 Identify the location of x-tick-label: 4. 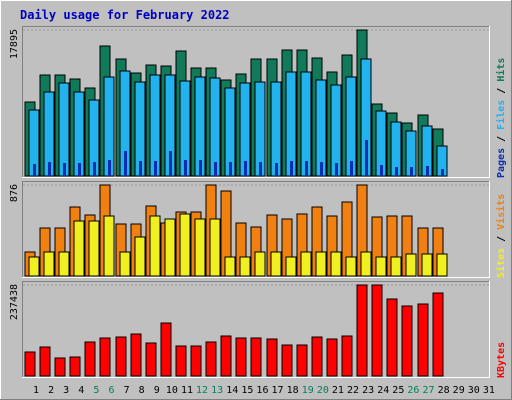
(81, 390).